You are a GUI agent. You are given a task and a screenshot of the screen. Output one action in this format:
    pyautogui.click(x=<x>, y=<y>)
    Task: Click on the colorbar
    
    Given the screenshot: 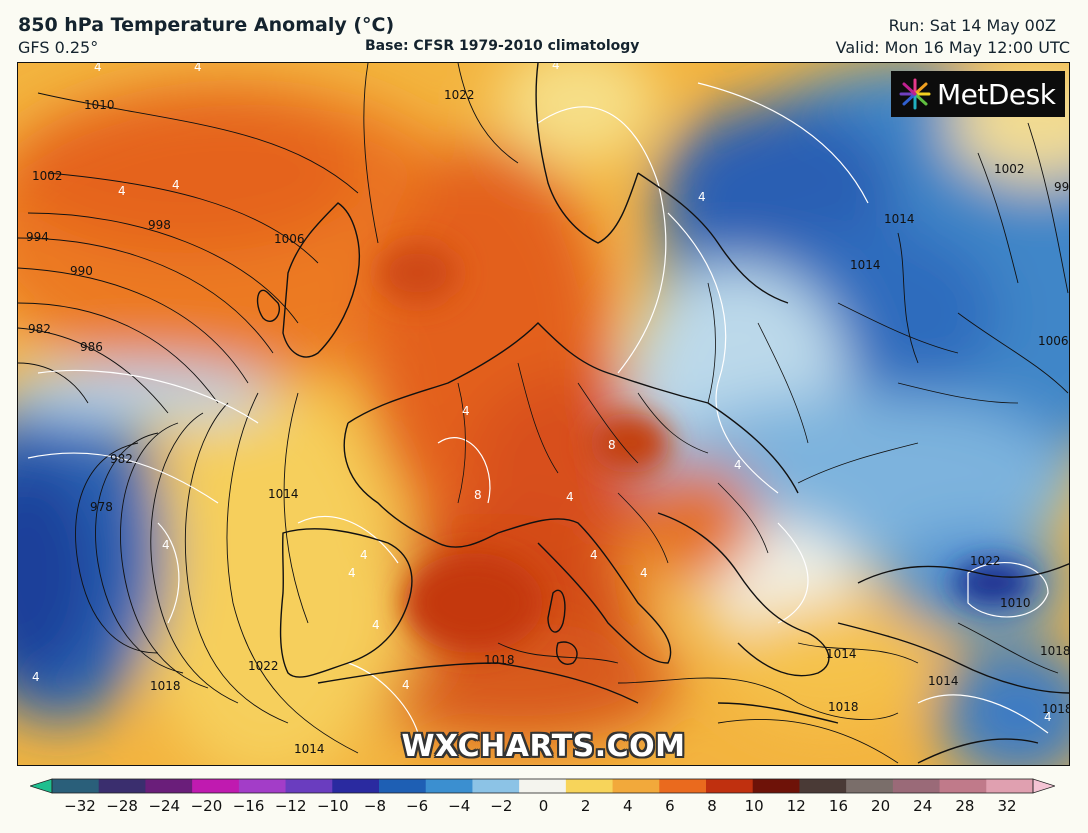 What is the action you would take?
    pyautogui.click(x=542, y=786)
    